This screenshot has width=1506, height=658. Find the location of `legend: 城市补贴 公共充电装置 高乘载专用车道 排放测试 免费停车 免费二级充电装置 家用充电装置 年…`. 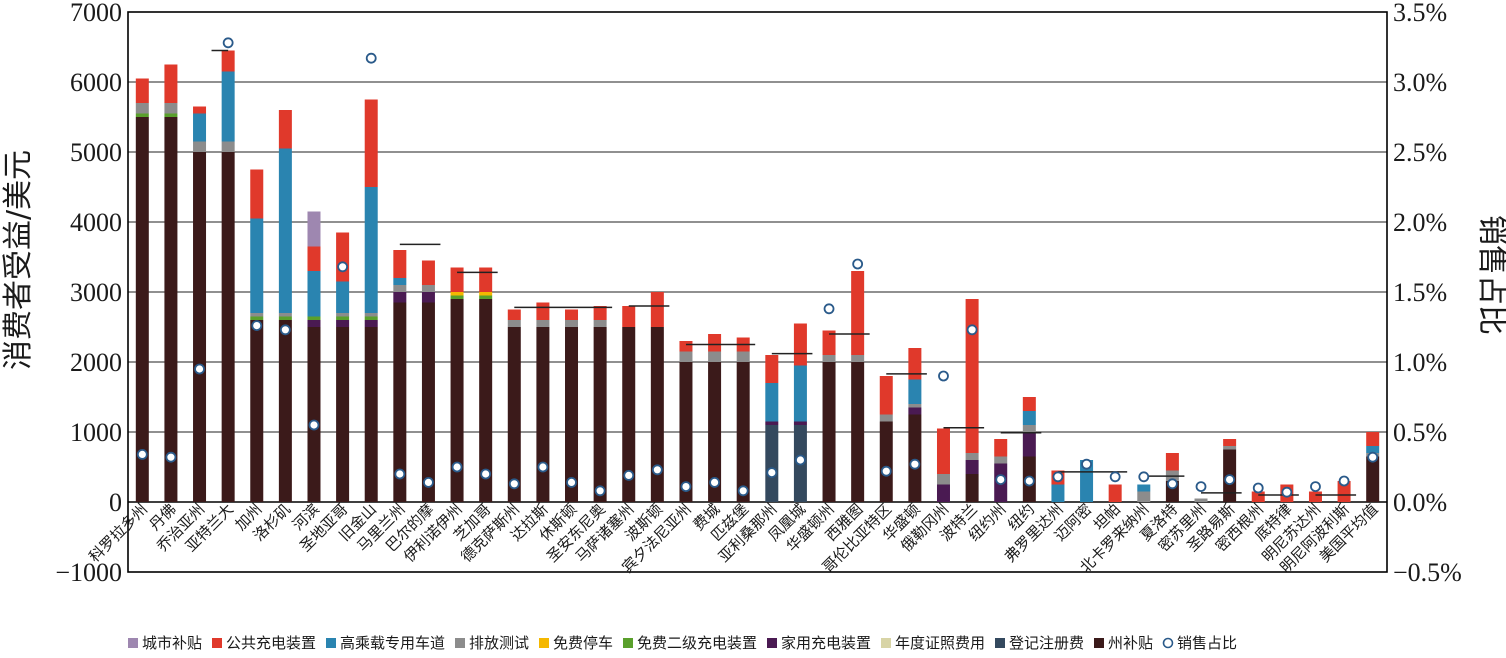

legend: 城市补贴 公共充电装置 高乘载专用车道 排放测试 免费停车 免费二级充电装置 家用充电装置 年… is located at coordinates (682, 643).